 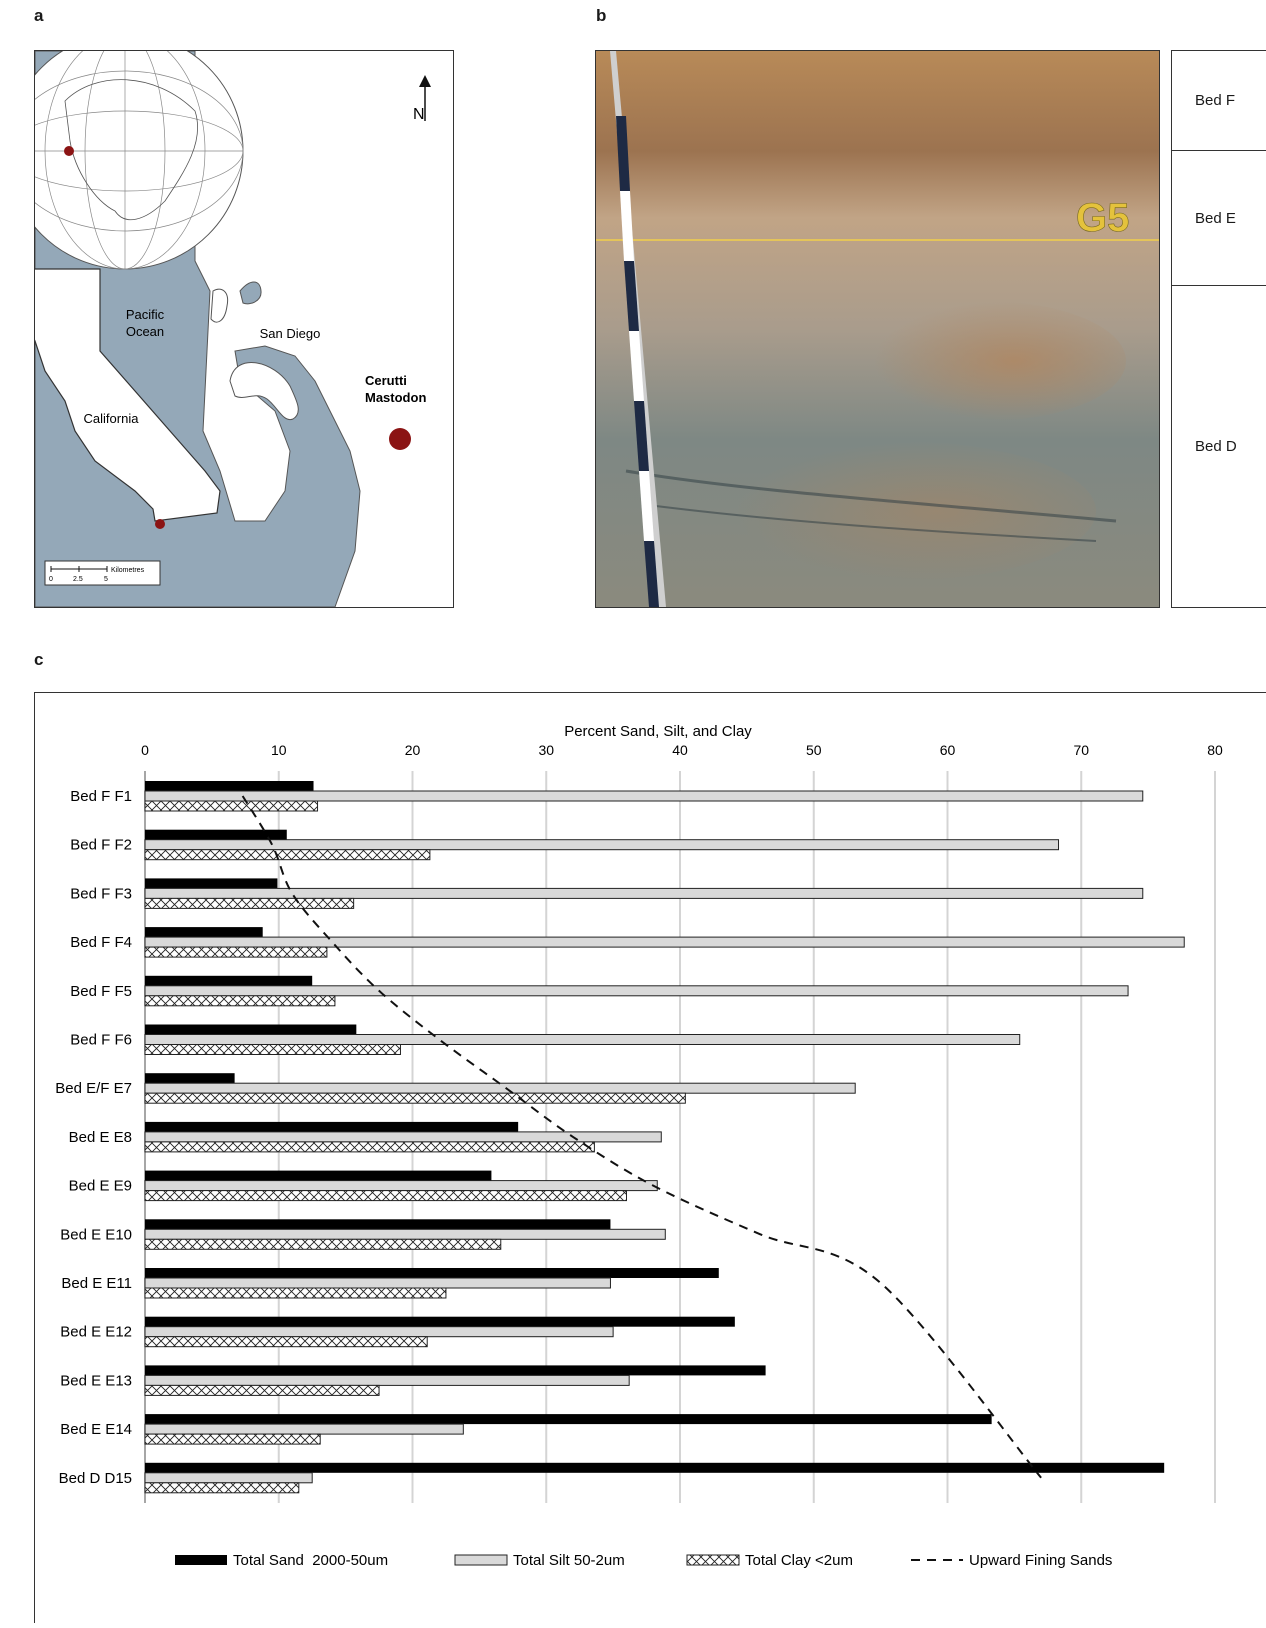 What do you see at coordinates (201, 1560) in the screenshot?
I see `legend-swatch-sand` at bounding box center [201, 1560].